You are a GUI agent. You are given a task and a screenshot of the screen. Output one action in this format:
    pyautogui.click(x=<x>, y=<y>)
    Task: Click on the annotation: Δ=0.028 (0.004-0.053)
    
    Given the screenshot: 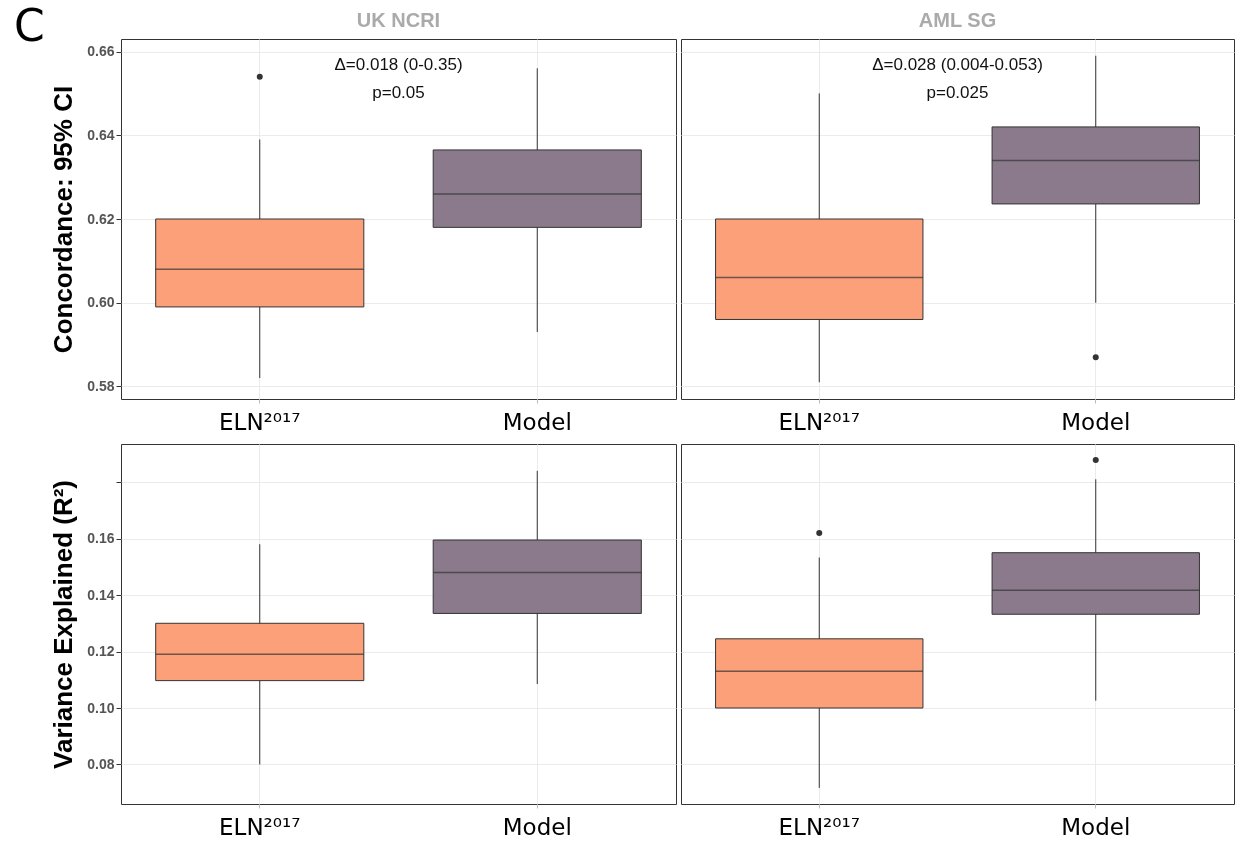 What is the action you would take?
    pyautogui.click(x=957, y=64)
    